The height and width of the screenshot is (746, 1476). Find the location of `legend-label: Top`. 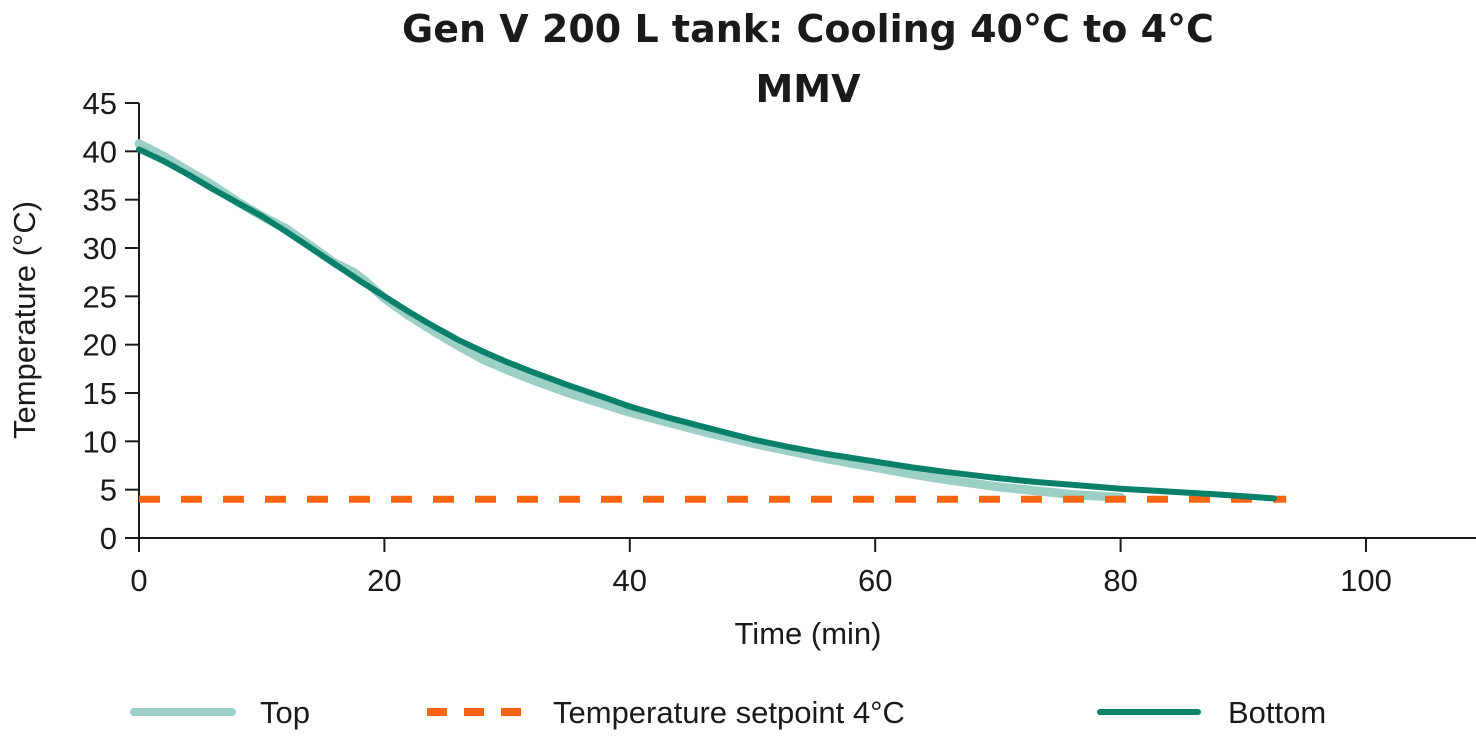

legend-label: Top is located at coordinates (285, 712).